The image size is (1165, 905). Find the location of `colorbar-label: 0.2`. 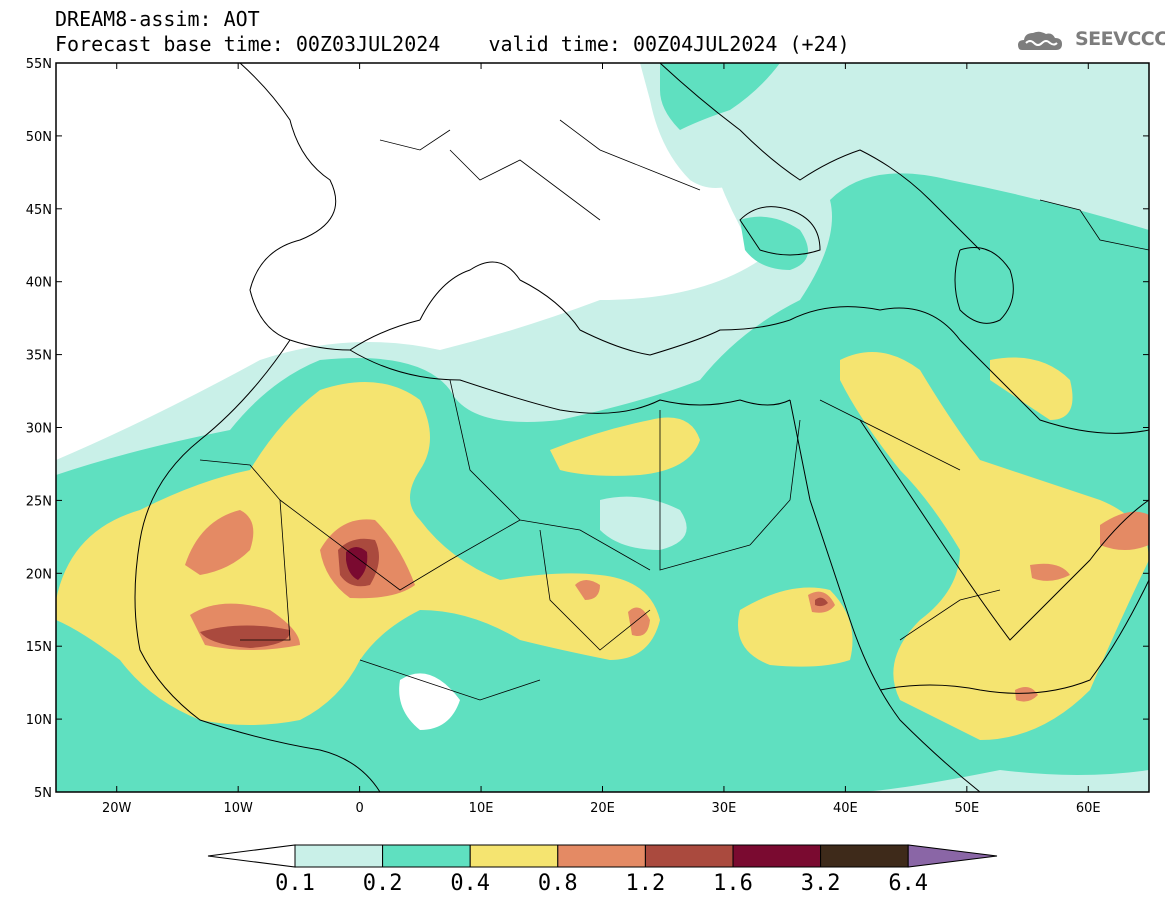

colorbar-label: 0.2 is located at coordinates (383, 883).